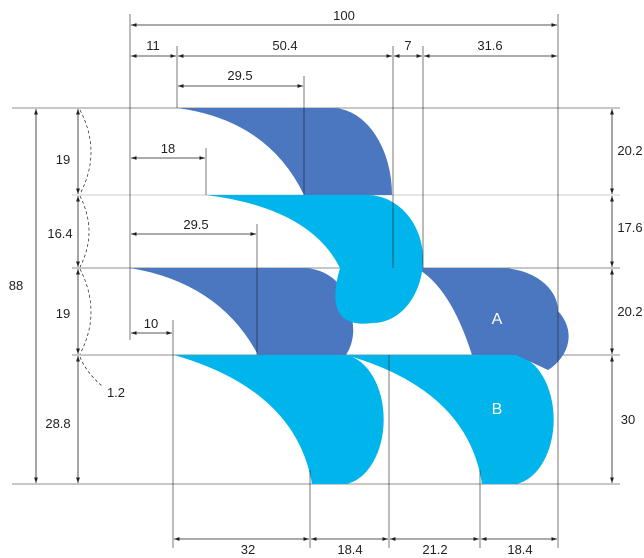 The height and width of the screenshot is (558, 644). Describe the element at coordinates (434, 549) in the screenshot. I see `dim-label-bottom-w3: 21.2` at that location.